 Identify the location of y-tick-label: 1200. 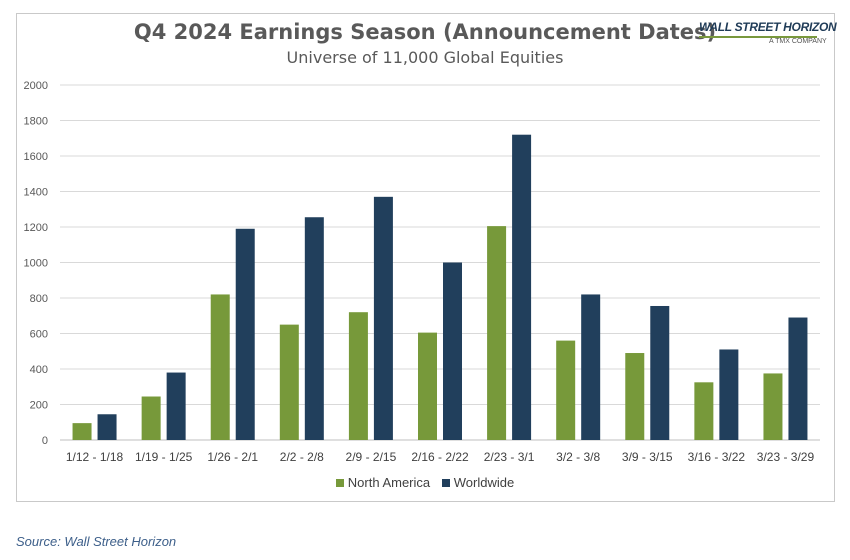
(36, 228).